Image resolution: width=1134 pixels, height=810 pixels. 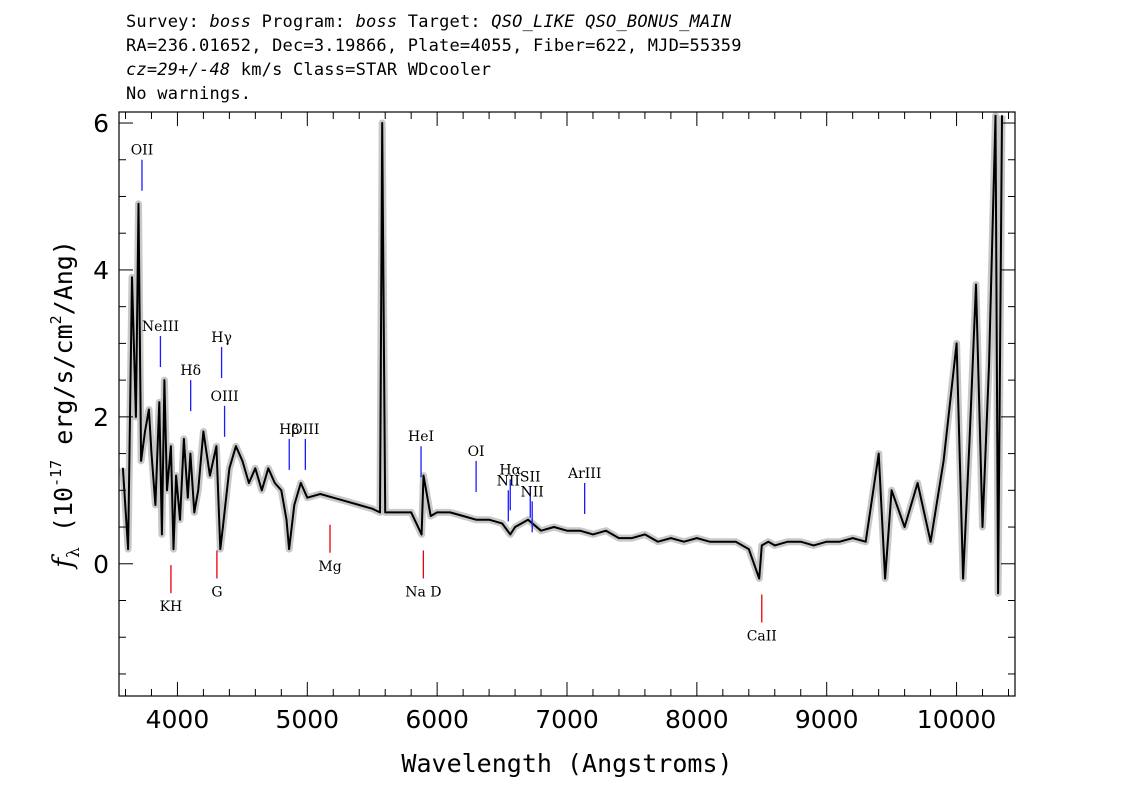 I want to click on program-value: boss, so click(x=376, y=22).